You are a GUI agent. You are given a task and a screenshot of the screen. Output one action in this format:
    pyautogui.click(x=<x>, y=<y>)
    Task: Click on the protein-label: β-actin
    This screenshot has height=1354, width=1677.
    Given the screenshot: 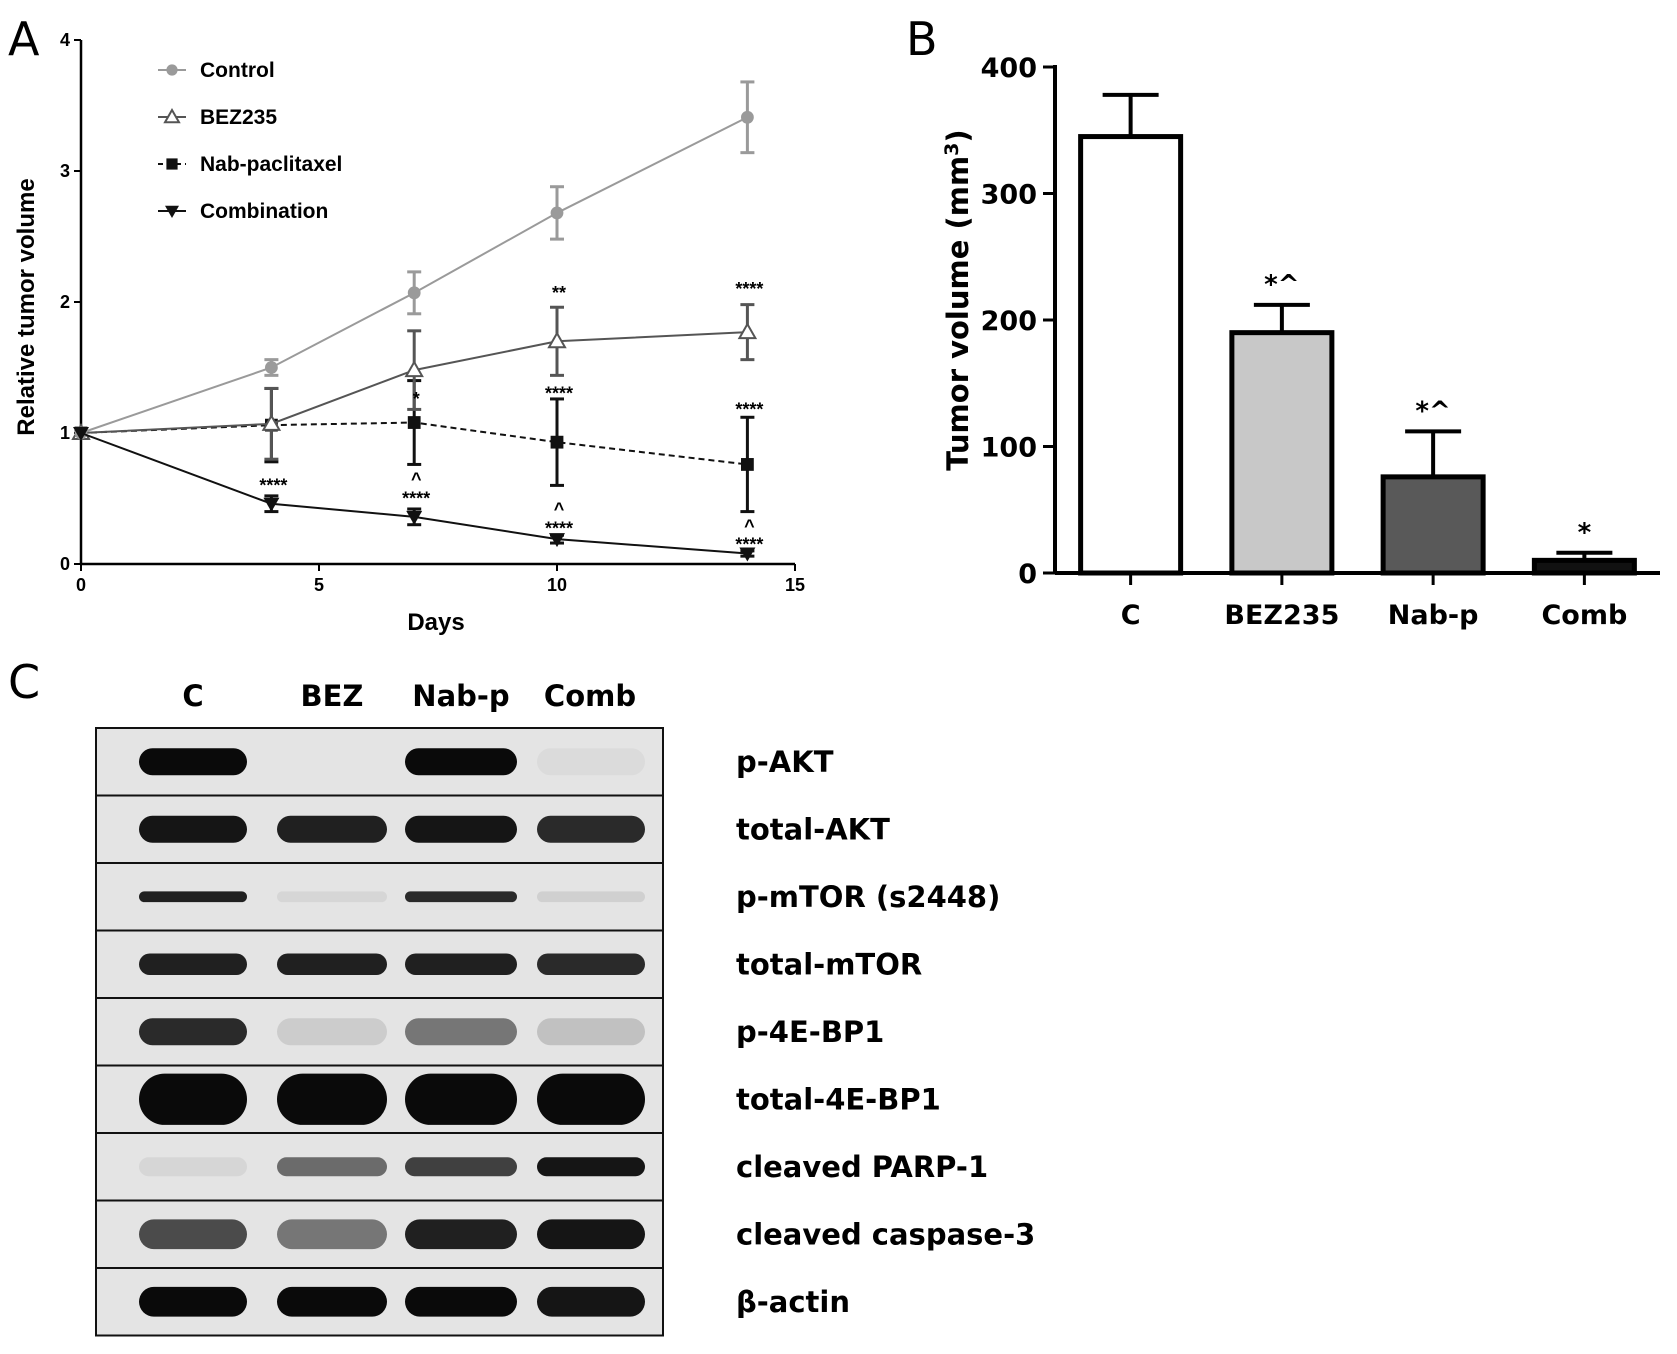 What is the action you would take?
    pyautogui.click(x=793, y=1302)
    